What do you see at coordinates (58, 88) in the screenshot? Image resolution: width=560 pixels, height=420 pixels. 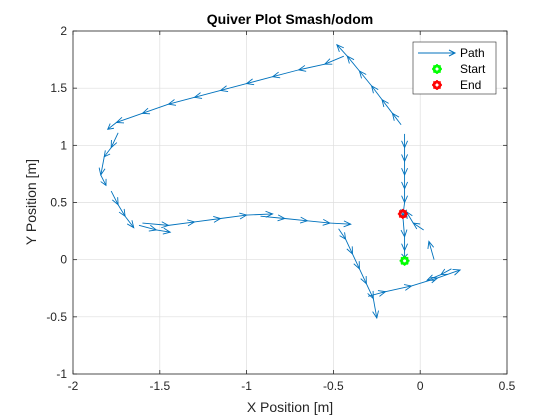 I see `y-tick-label: 1.5` at bounding box center [58, 88].